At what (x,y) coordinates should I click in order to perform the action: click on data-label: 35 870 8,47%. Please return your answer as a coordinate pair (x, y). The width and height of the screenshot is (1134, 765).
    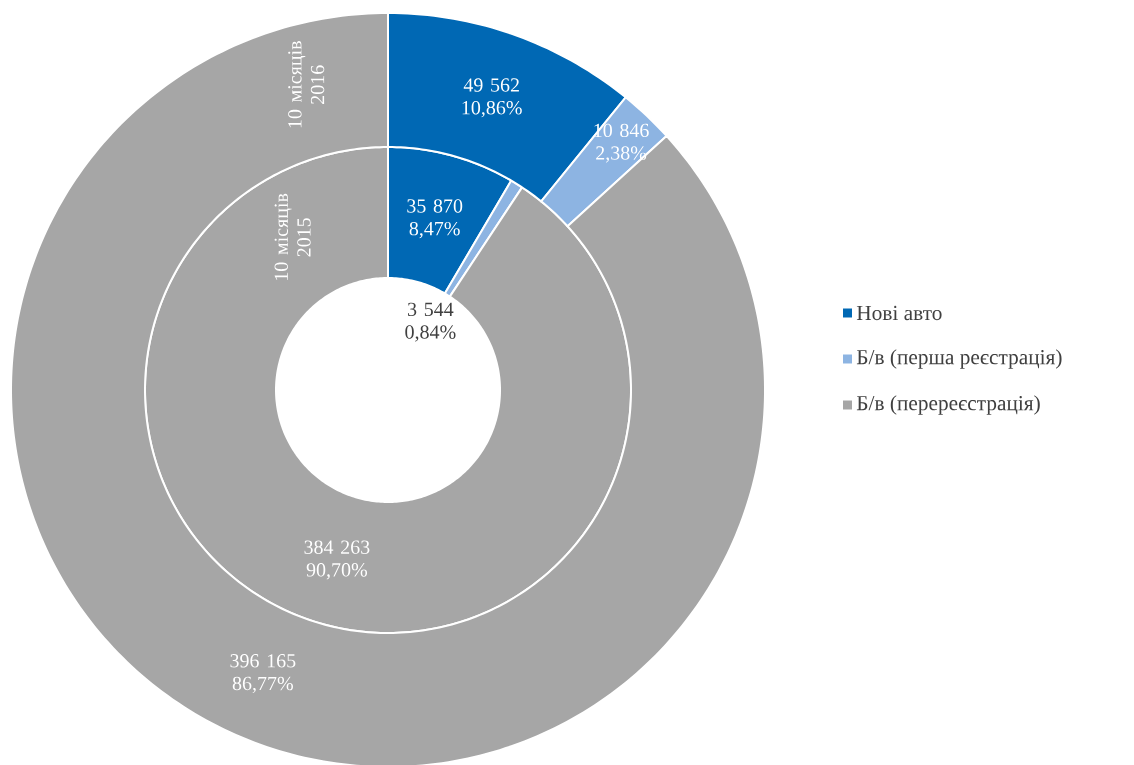
    Looking at the image, I should click on (435, 219).